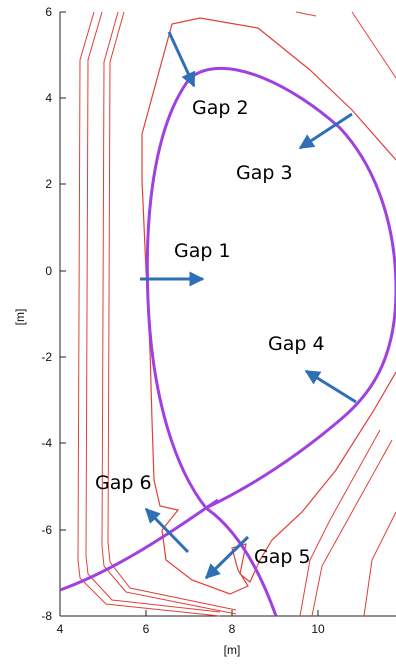  I want to click on outer-wall-top-right, so click(345, 45).